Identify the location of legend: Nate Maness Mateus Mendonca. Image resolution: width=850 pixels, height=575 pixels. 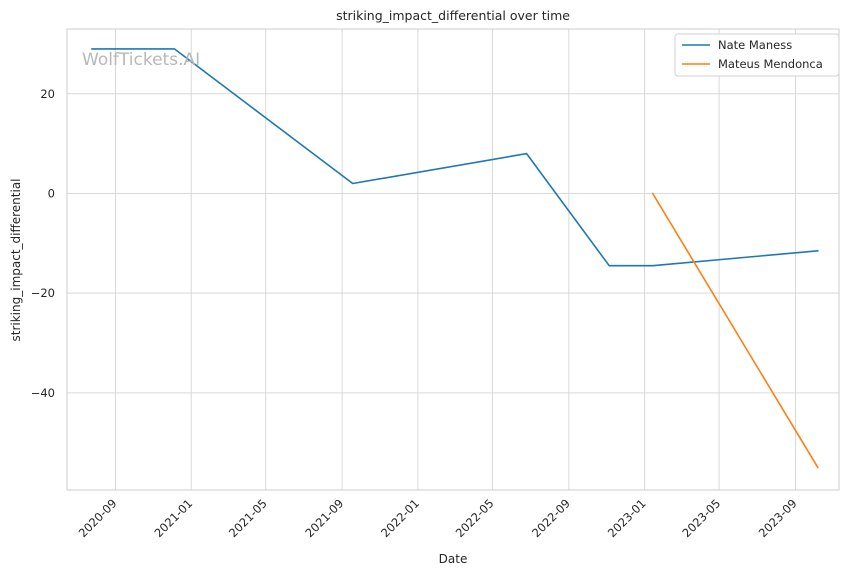
(757, 55).